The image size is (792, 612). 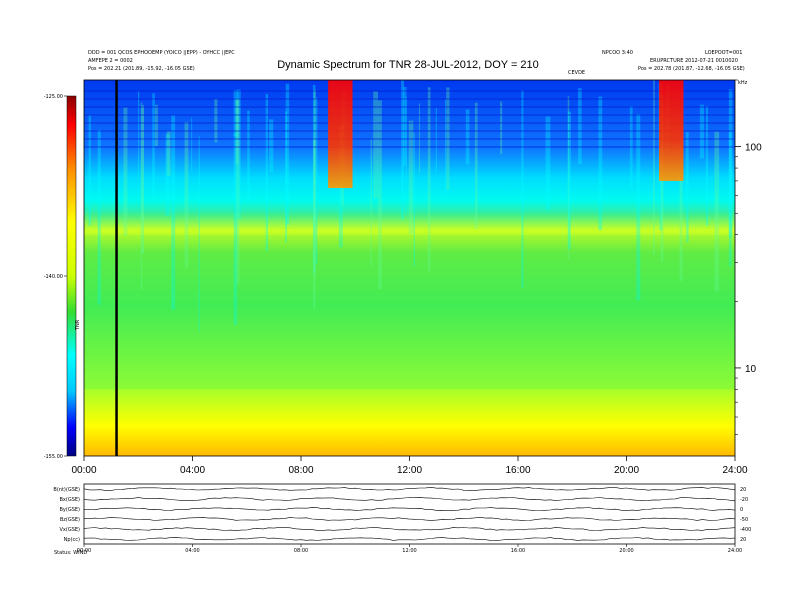 I want to click on frequency-axis: 100 10, so click(x=748, y=257).